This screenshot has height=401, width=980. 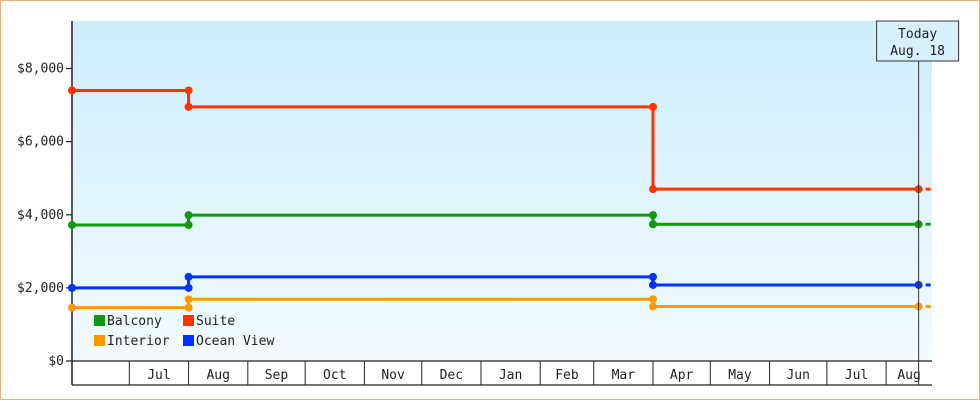 What do you see at coordinates (134, 321) in the screenshot?
I see `legend-label: Balcony` at bounding box center [134, 321].